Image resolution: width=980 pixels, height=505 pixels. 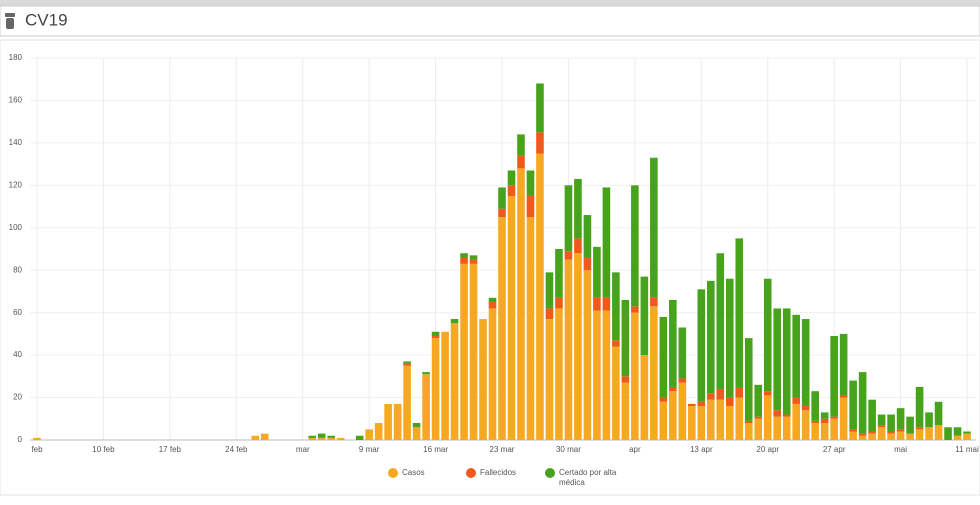 What do you see at coordinates (490, 3) in the screenshot?
I see `top-strip` at bounding box center [490, 3].